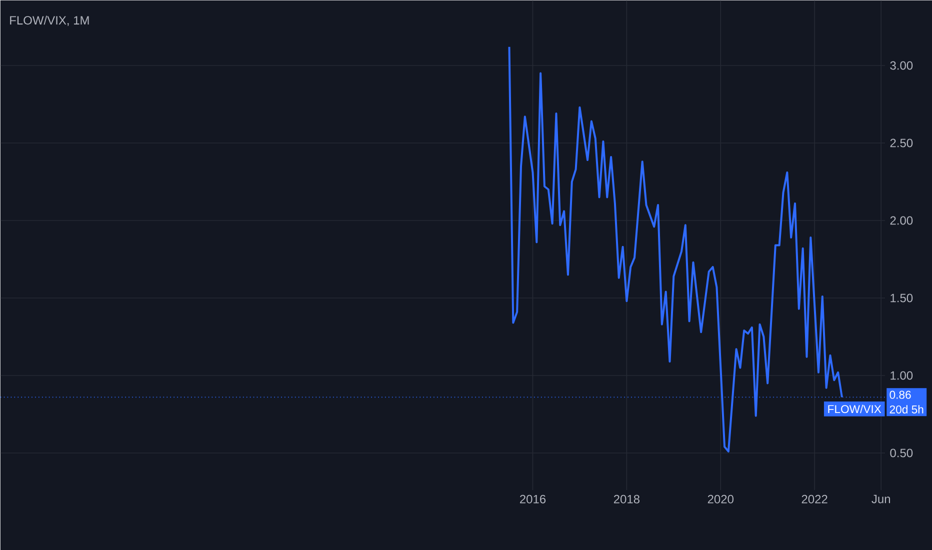 Image resolution: width=932 pixels, height=550 pixels. Describe the element at coordinates (533, 499) in the screenshot. I see `x-tick-label: 2016` at that location.